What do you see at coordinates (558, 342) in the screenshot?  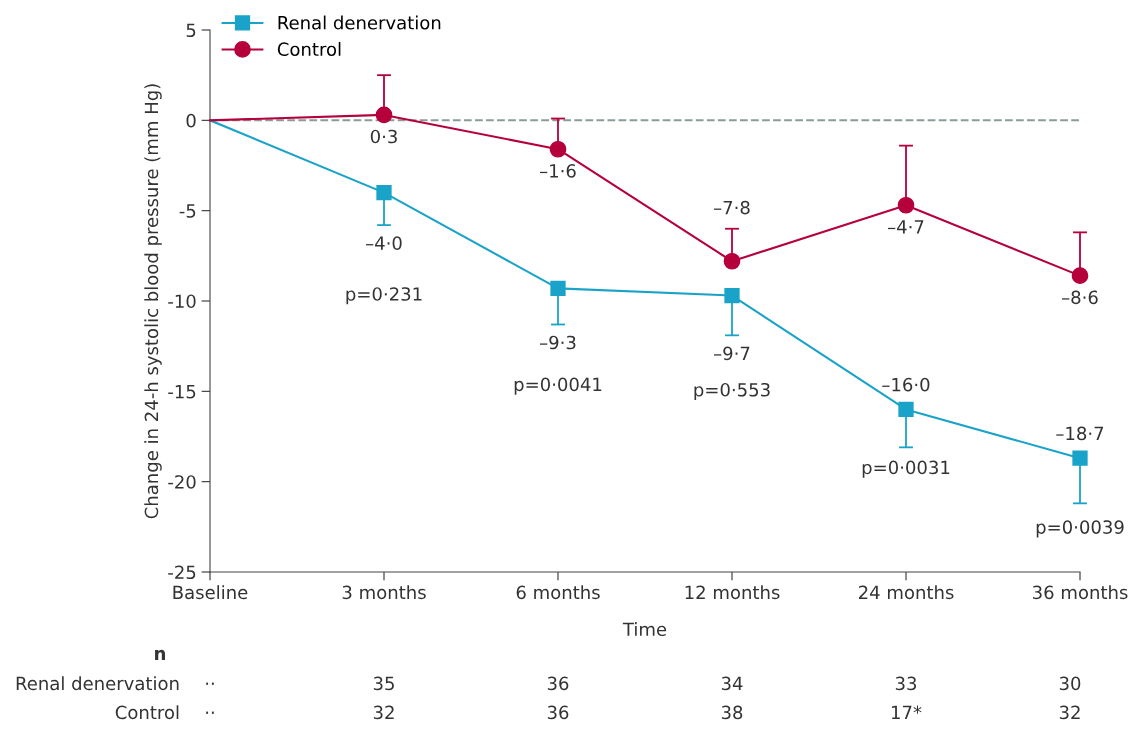 I see `data-label: –9·3` at bounding box center [558, 342].